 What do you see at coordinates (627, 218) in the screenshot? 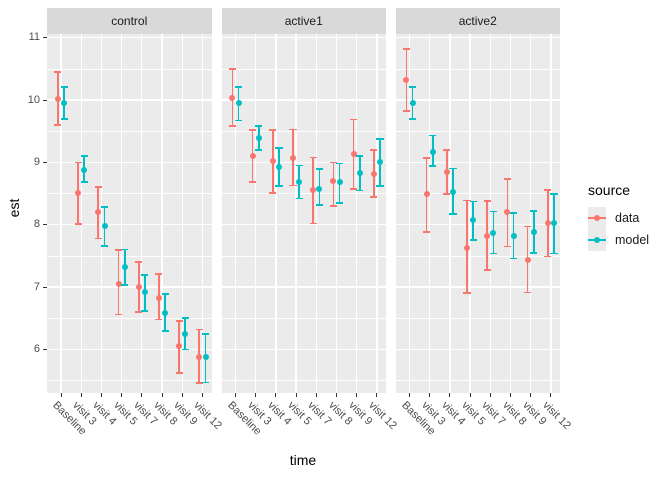
I see `legend-label-data: data` at bounding box center [627, 218].